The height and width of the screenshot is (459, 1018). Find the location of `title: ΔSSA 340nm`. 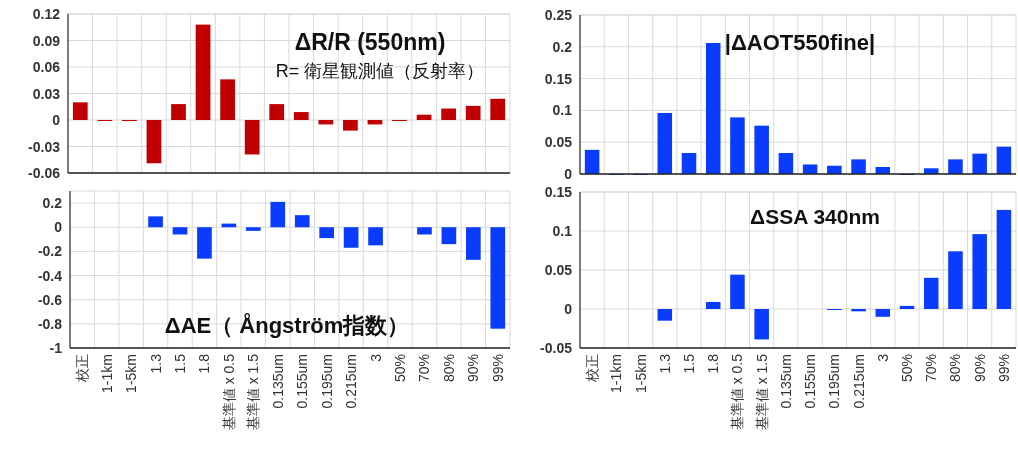

title: ΔSSA 340nm is located at coordinates (815, 216).